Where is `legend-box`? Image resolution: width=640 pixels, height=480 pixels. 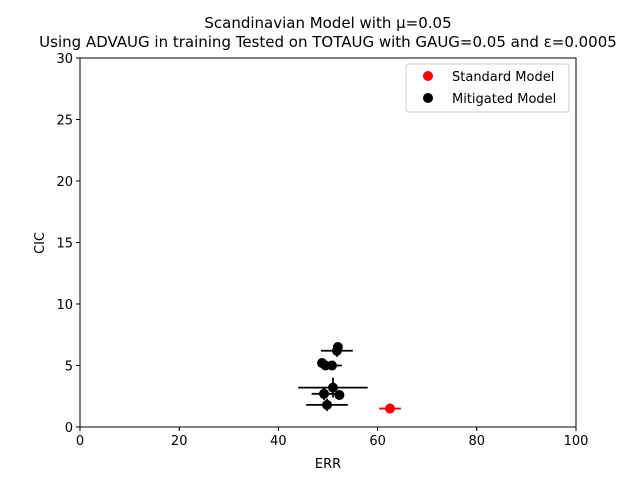
legend-box is located at coordinates (487, 88).